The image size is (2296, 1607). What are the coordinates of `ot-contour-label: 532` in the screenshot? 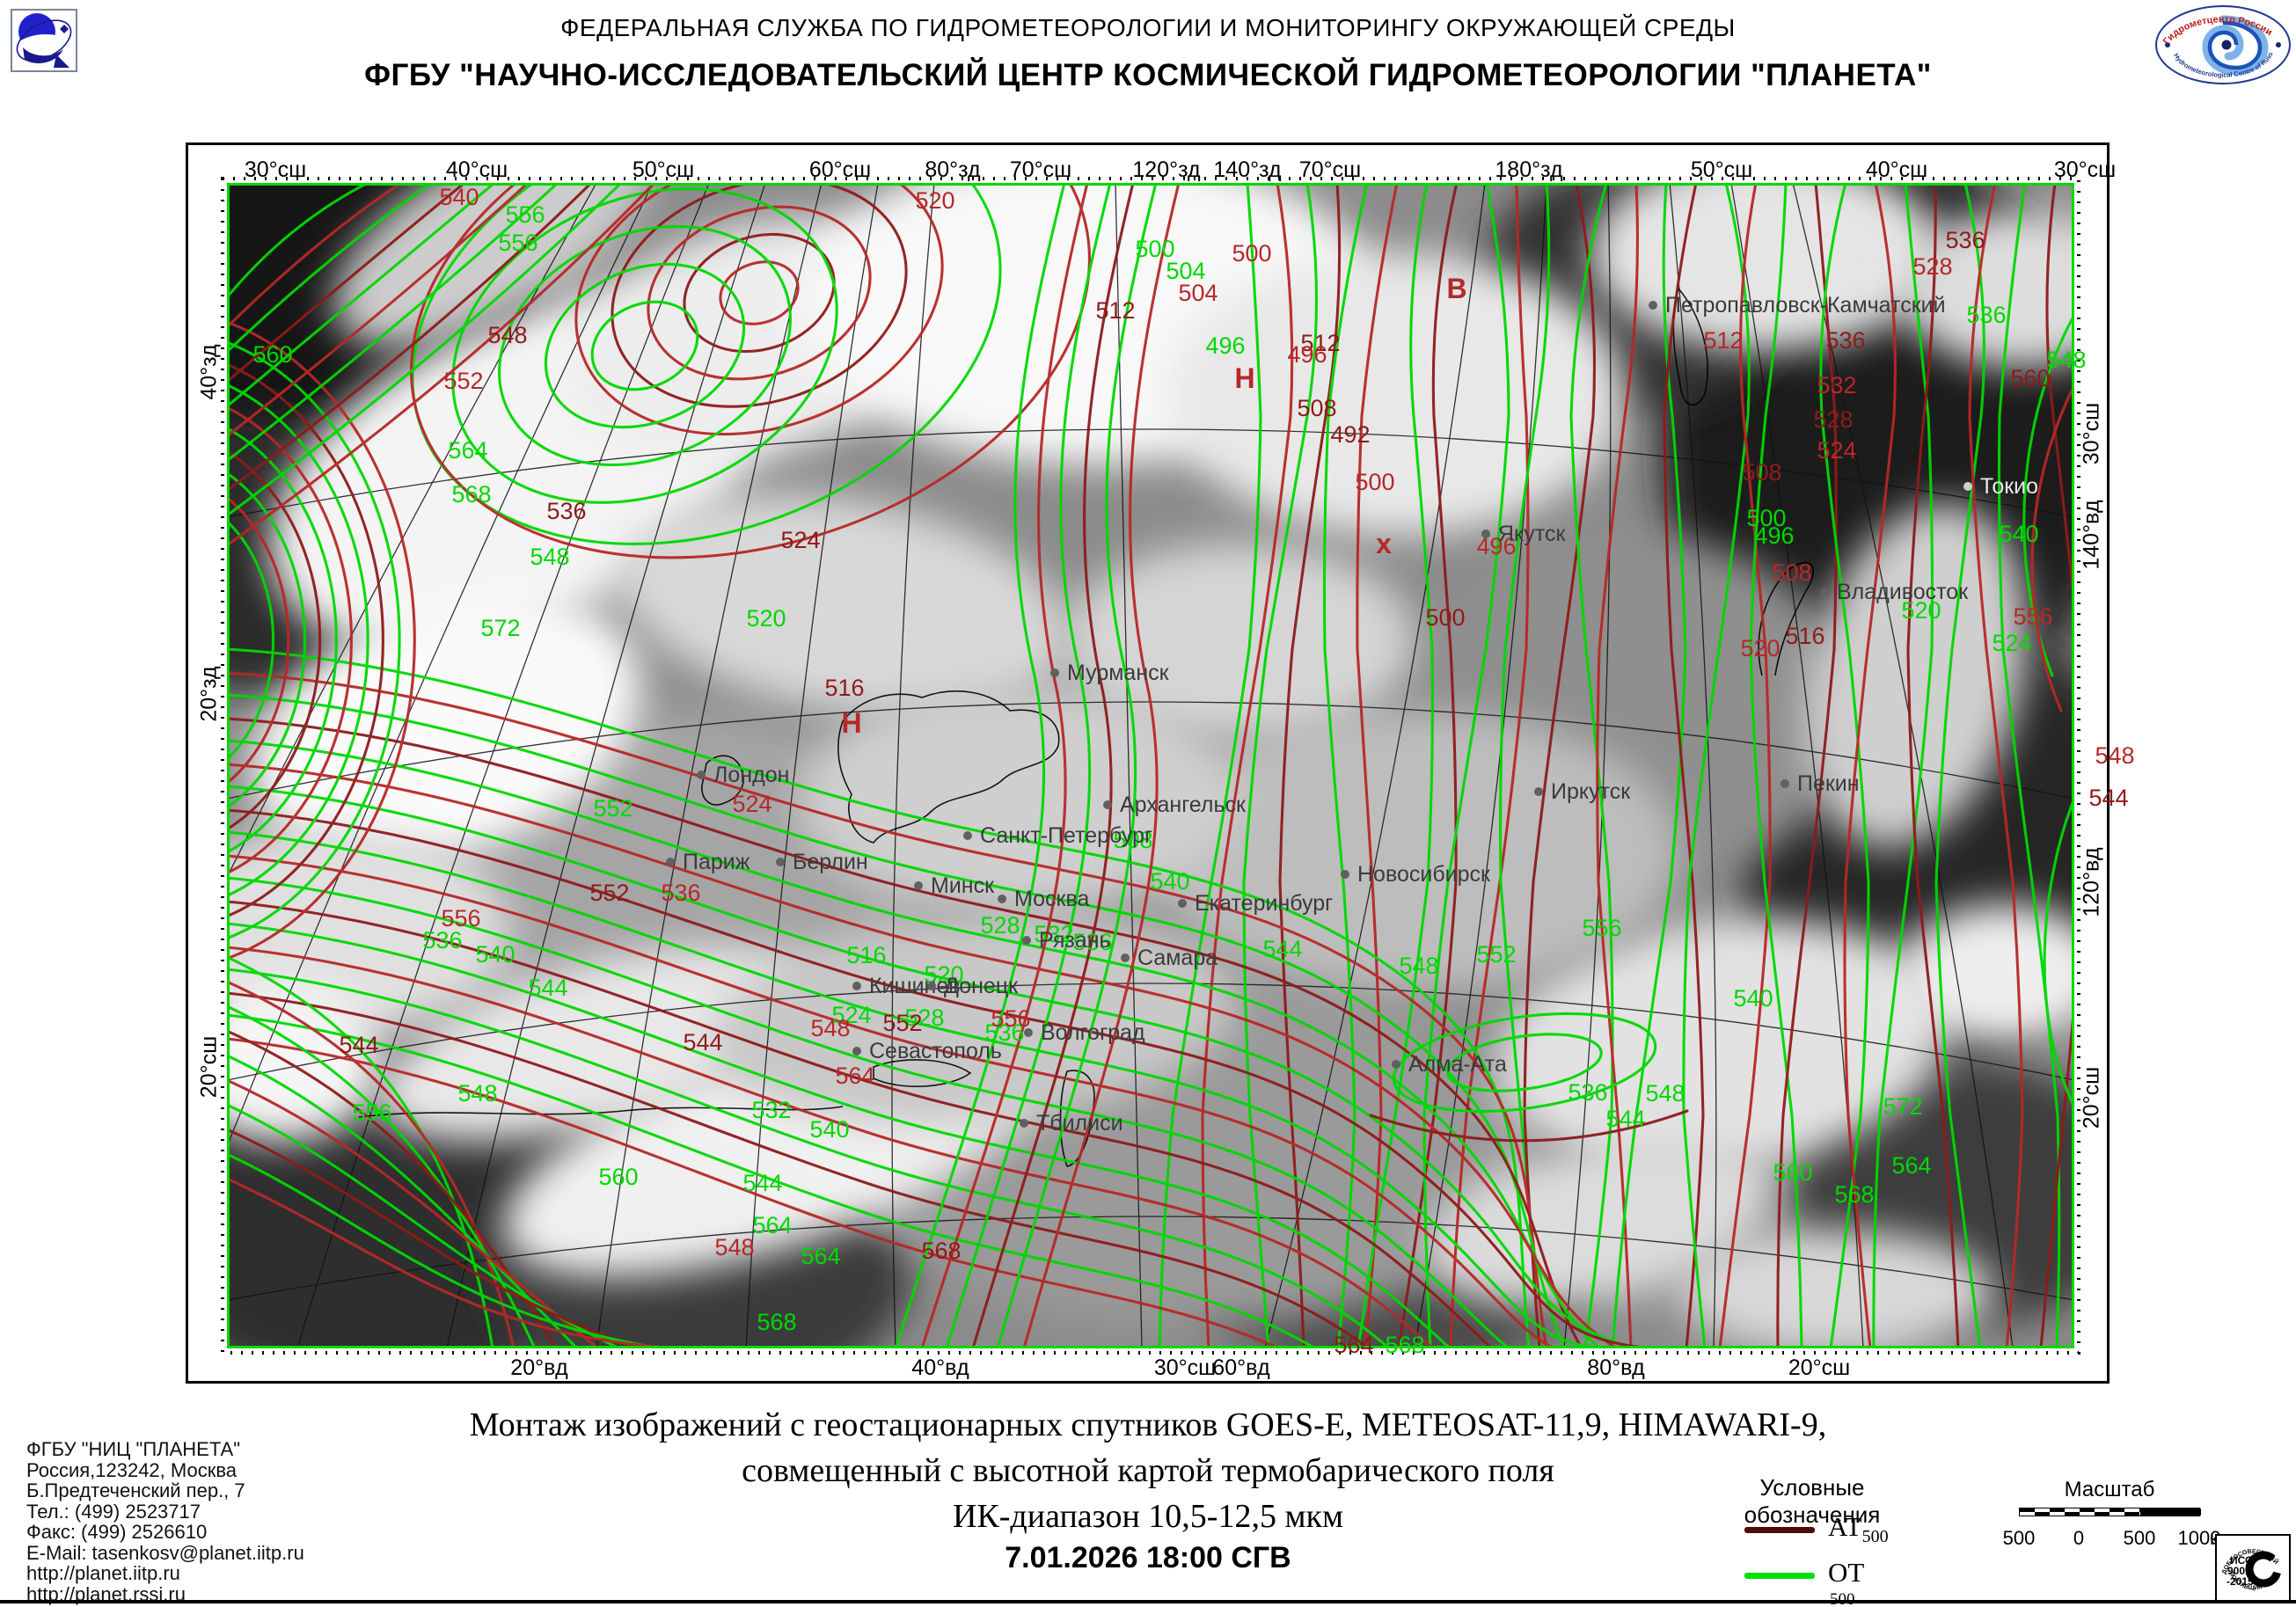 It's located at (771, 1110).